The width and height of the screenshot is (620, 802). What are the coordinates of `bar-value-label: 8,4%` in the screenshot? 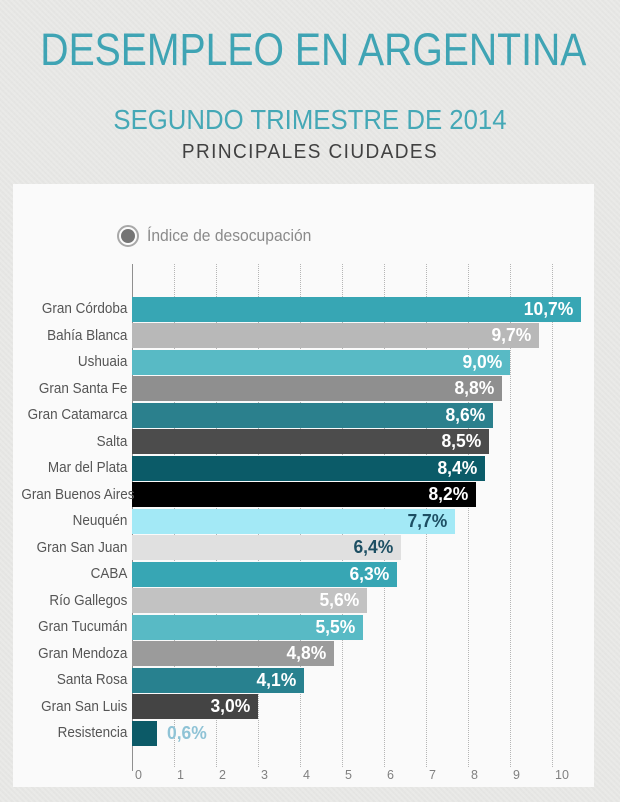 It's located at (457, 467).